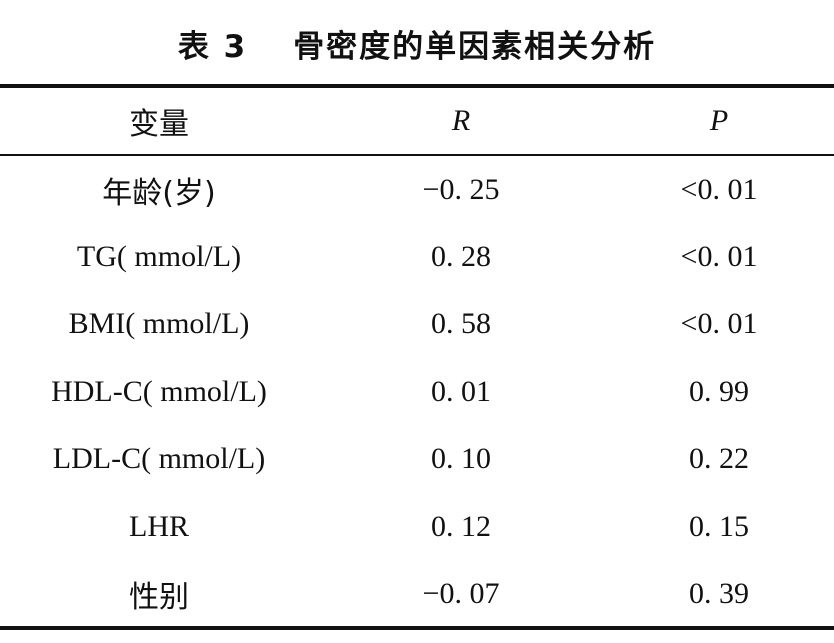  Describe the element at coordinates (461, 594) in the screenshot. I see `cell-r: −0. 07` at that location.